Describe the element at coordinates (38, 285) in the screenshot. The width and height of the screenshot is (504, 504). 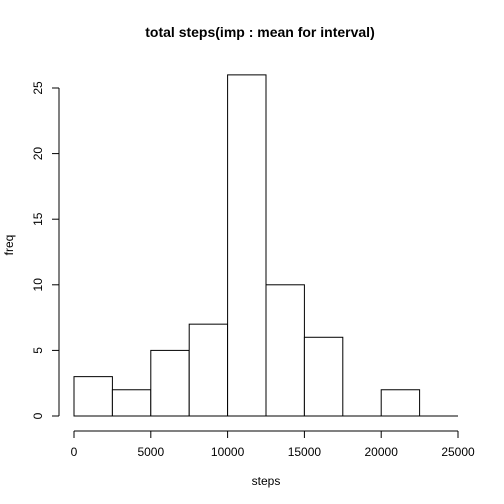
I see `y-tick-label: 10` at that location.